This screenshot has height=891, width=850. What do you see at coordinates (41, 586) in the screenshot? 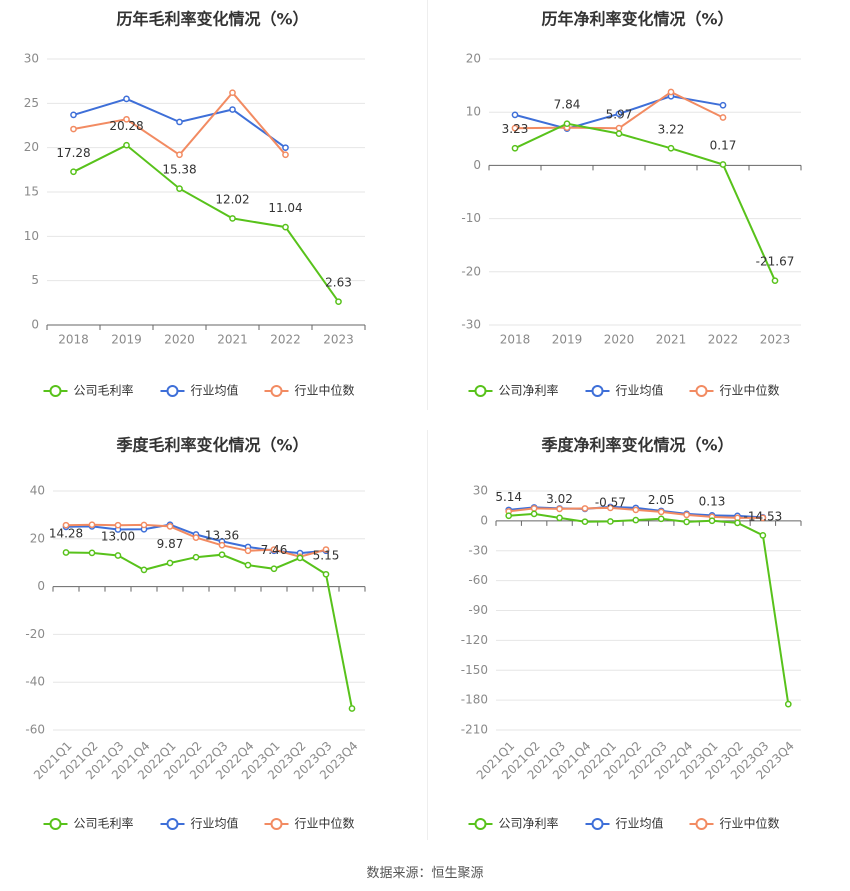
I see `y-tick-label: 0` at bounding box center [41, 586].